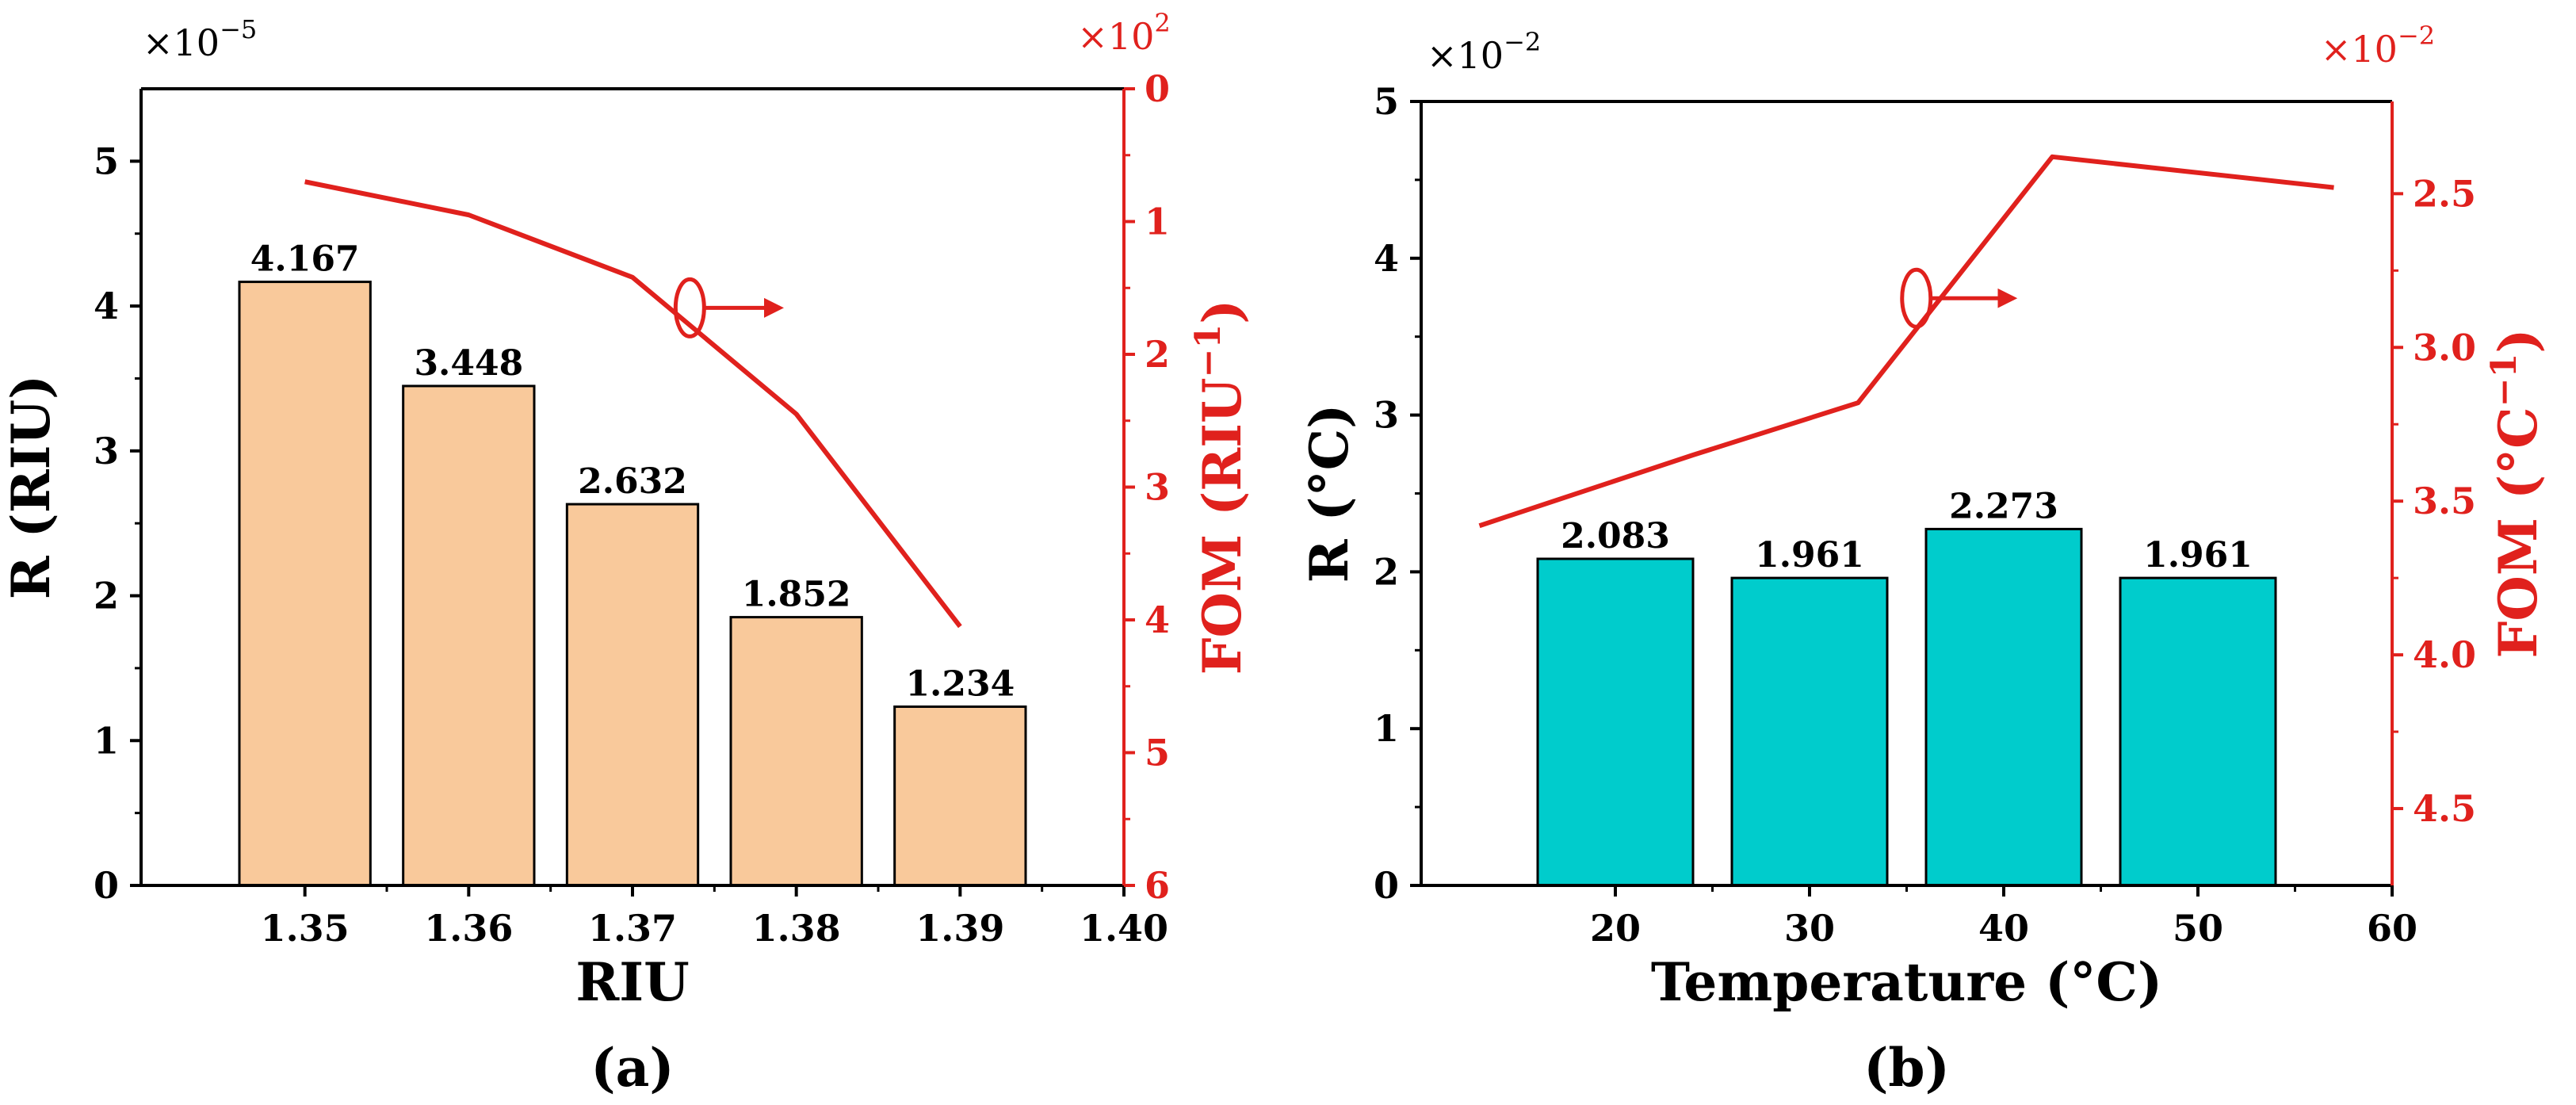 This screenshot has width=2576, height=1105. Describe the element at coordinates (1906, 982) in the screenshot. I see `x-axis-title: Temperature (°C)` at that location.